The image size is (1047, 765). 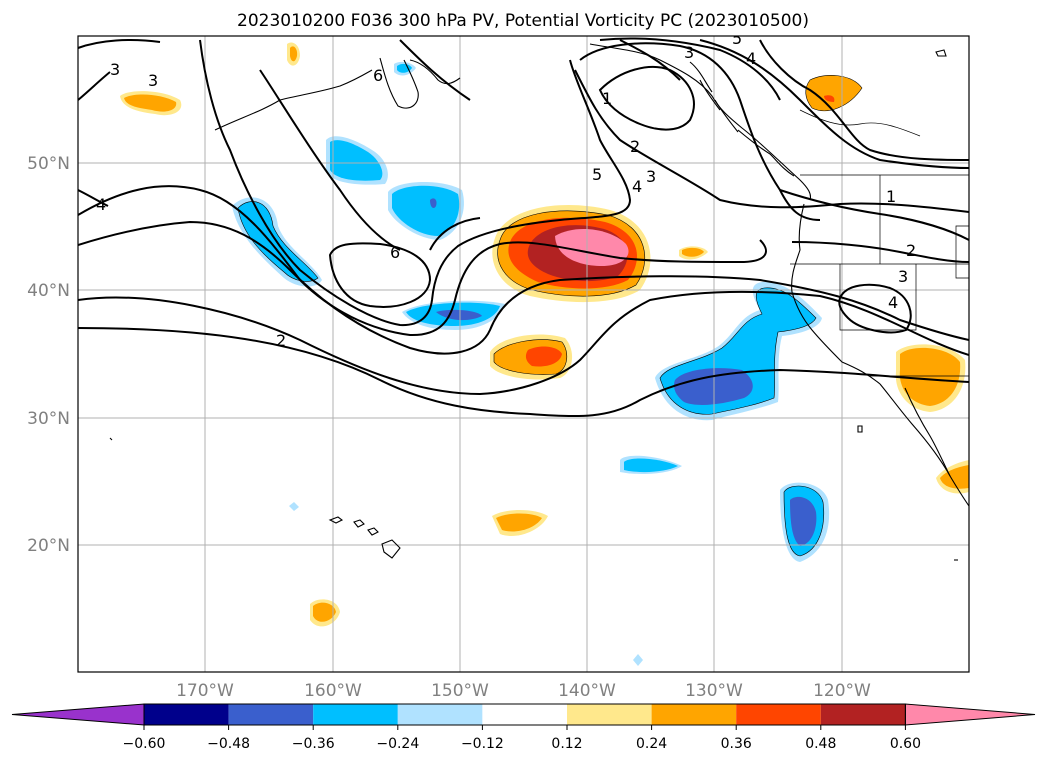 I want to click on lon-label: 150°W, so click(x=460, y=691).